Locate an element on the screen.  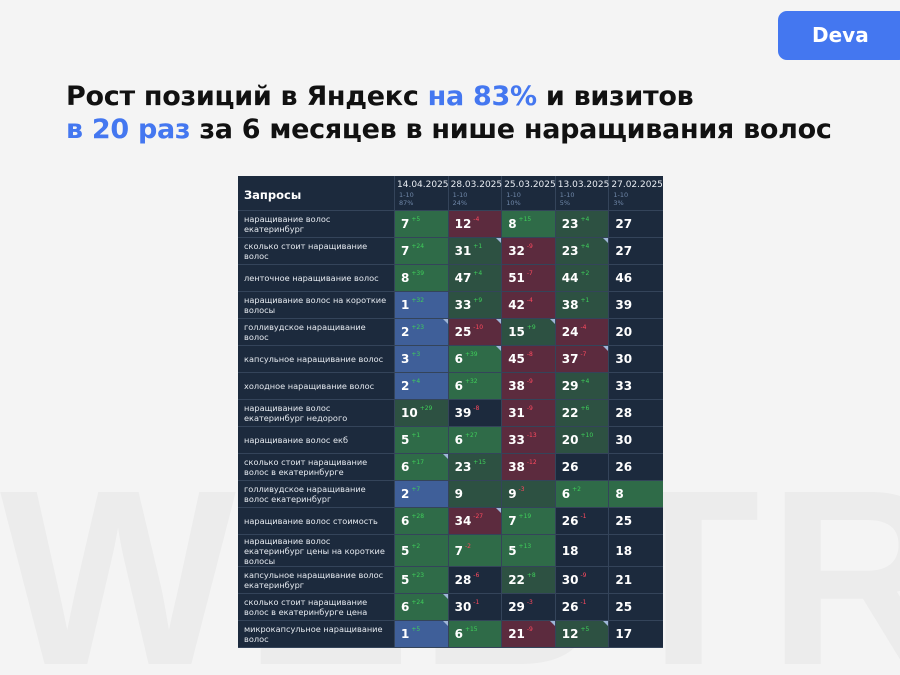
position-cell: 5 +13 is located at coordinates (529, 550).